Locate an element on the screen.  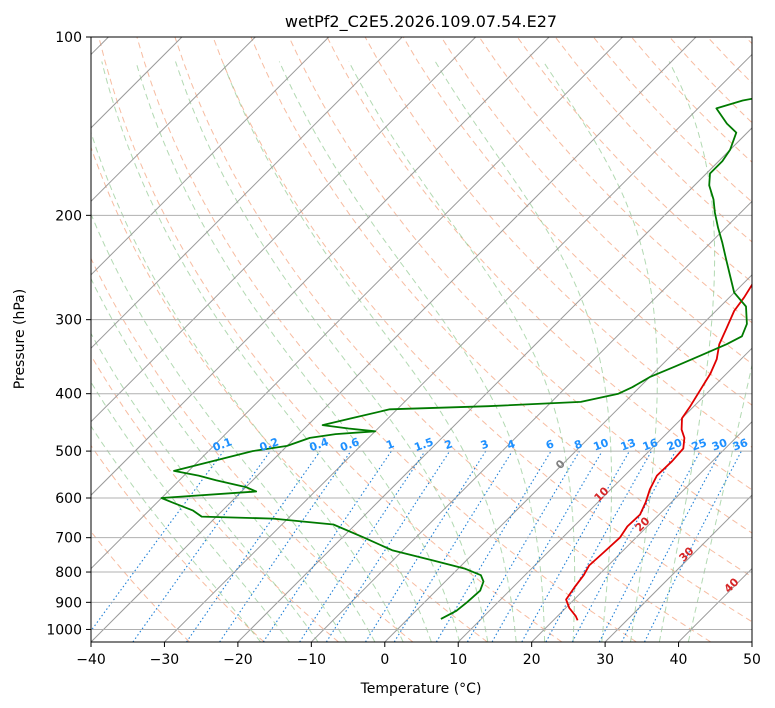
mixing-ratio-label: 1.5 is located at coordinates (423, 444).